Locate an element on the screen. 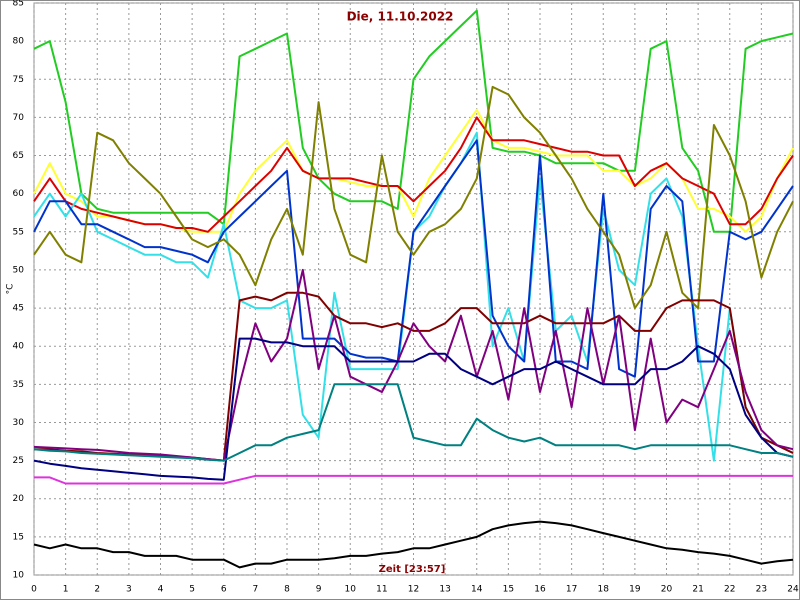  x-tick-label: 23 is located at coordinates (761, 590).